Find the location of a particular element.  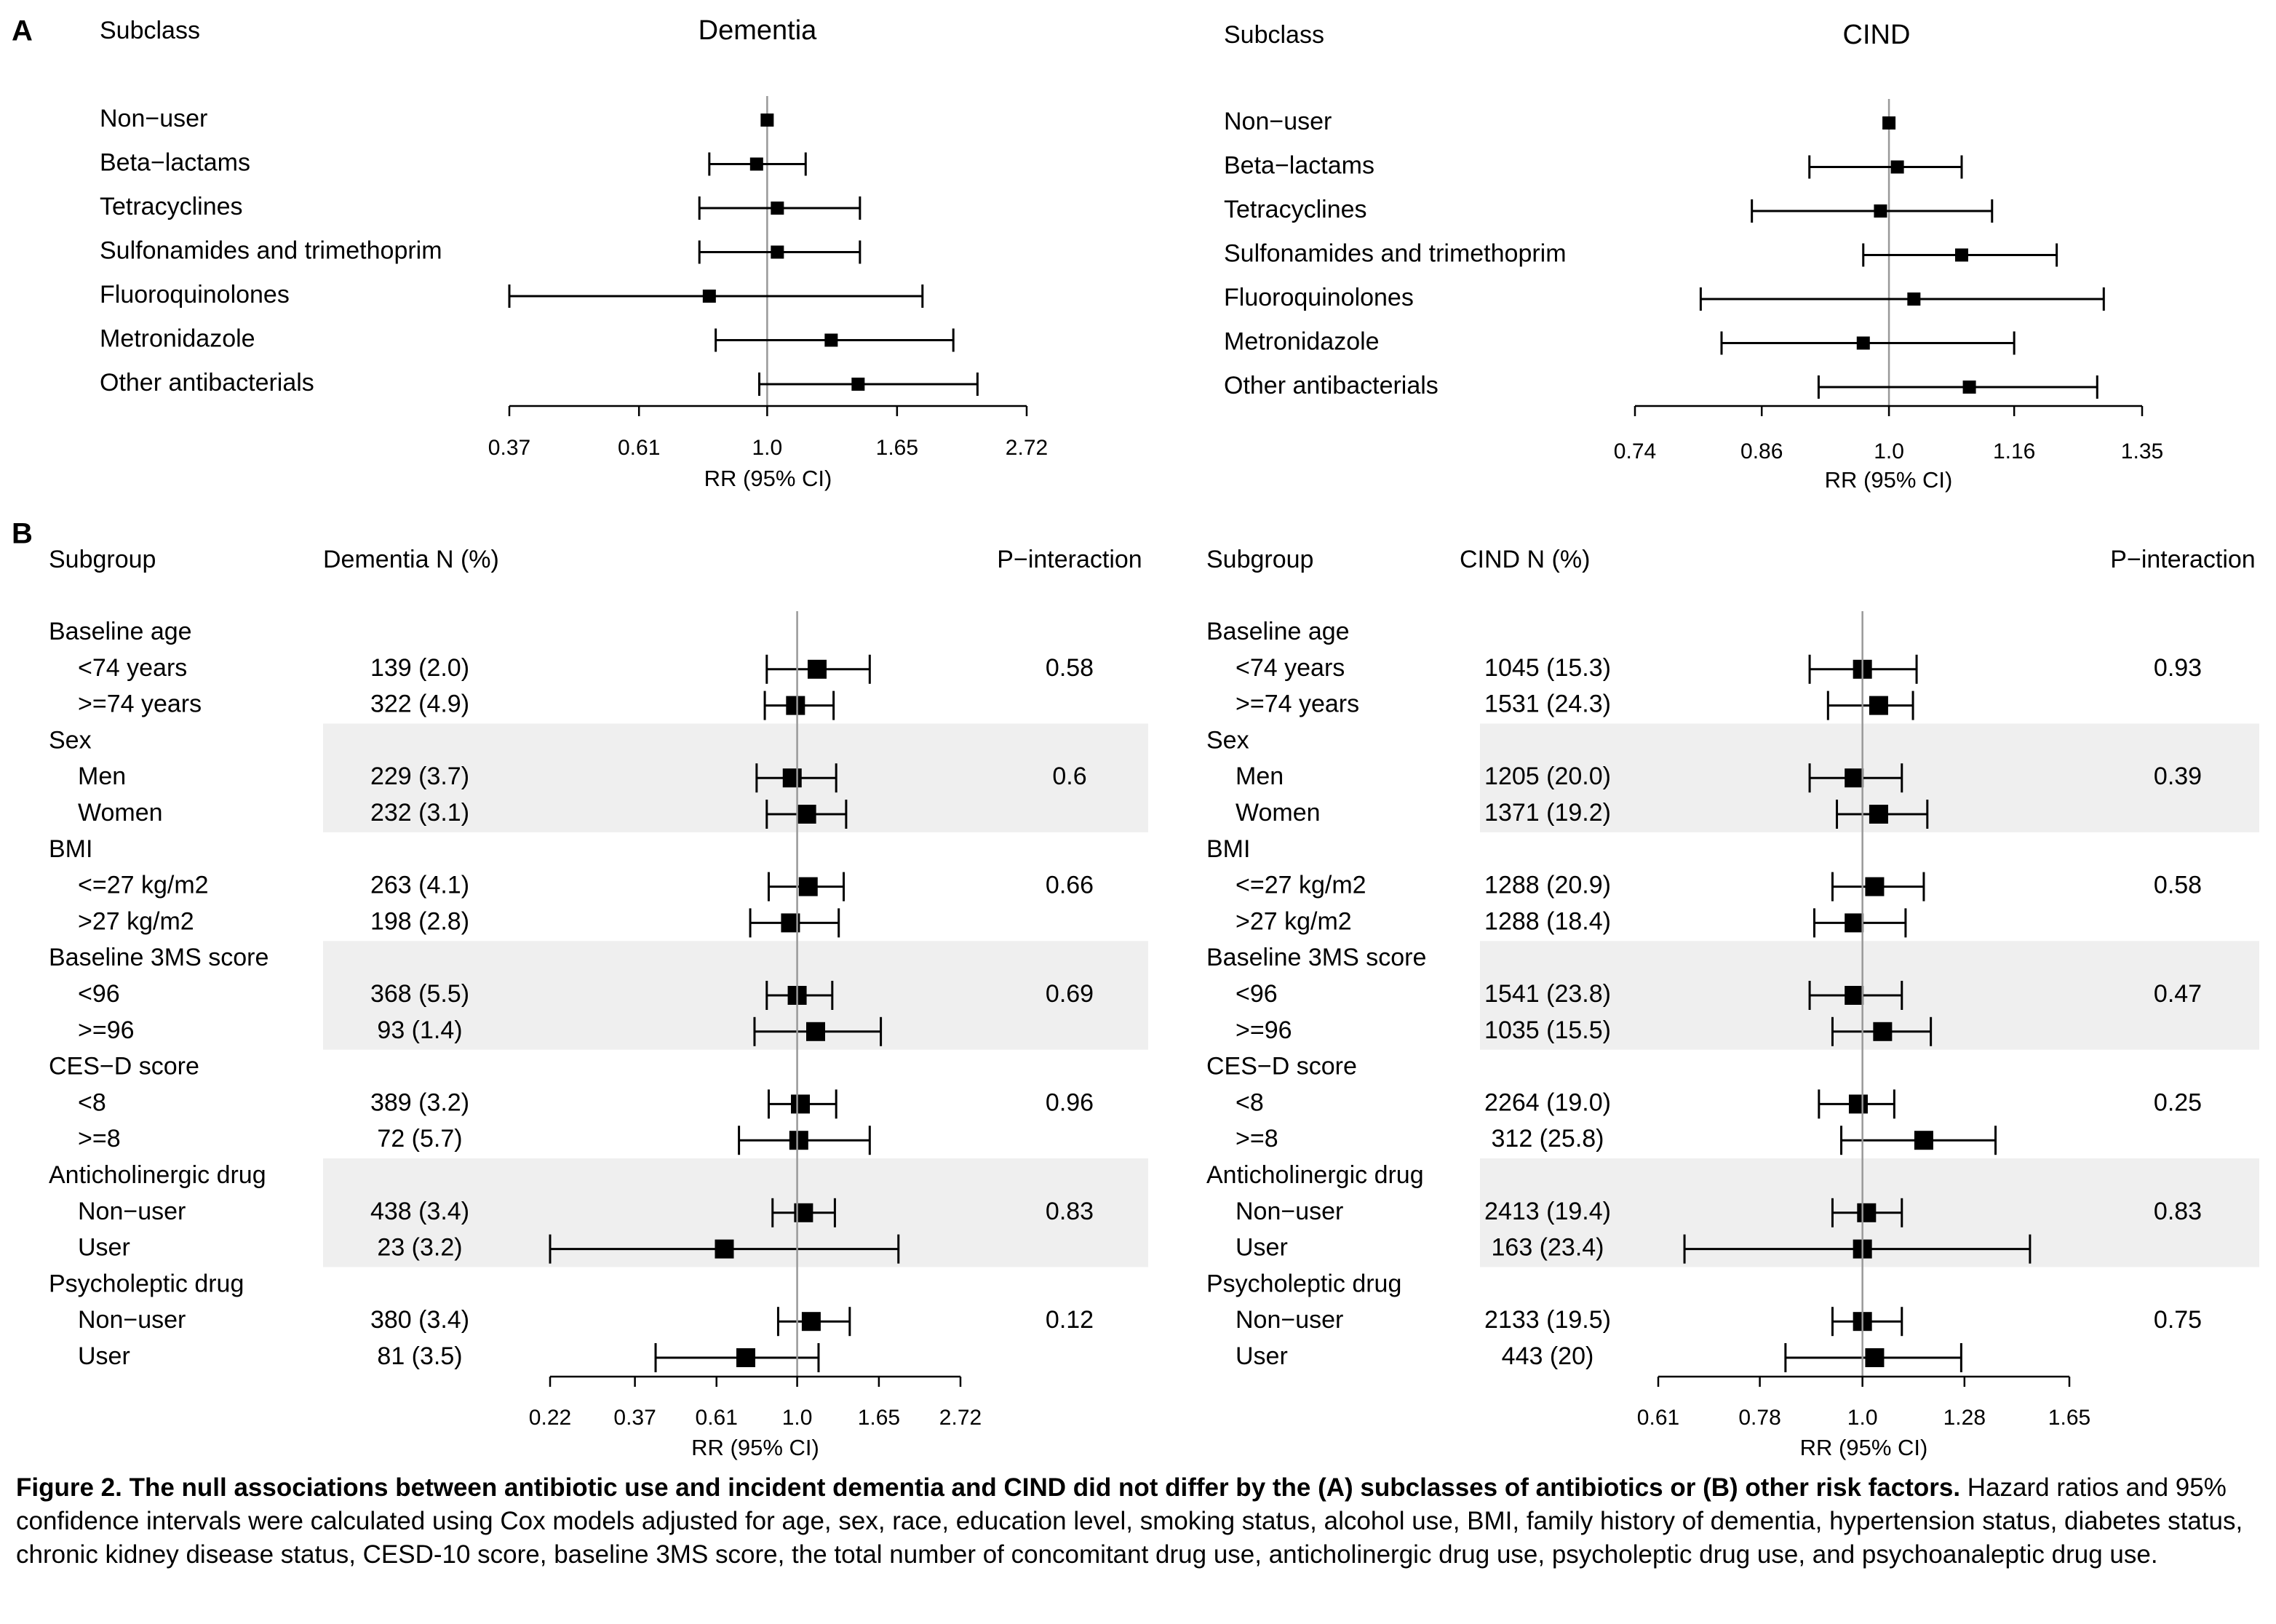

B-dementia-row-label-8: <8 is located at coordinates (92, 1102).